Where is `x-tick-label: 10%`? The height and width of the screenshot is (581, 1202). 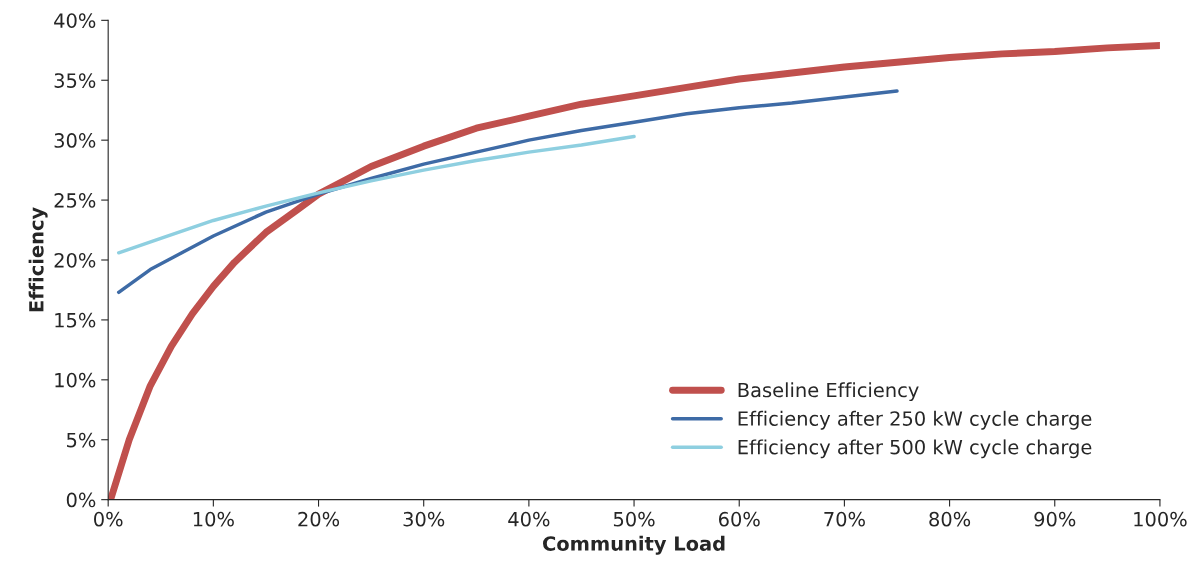
x-tick-label: 10% is located at coordinates (213, 519).